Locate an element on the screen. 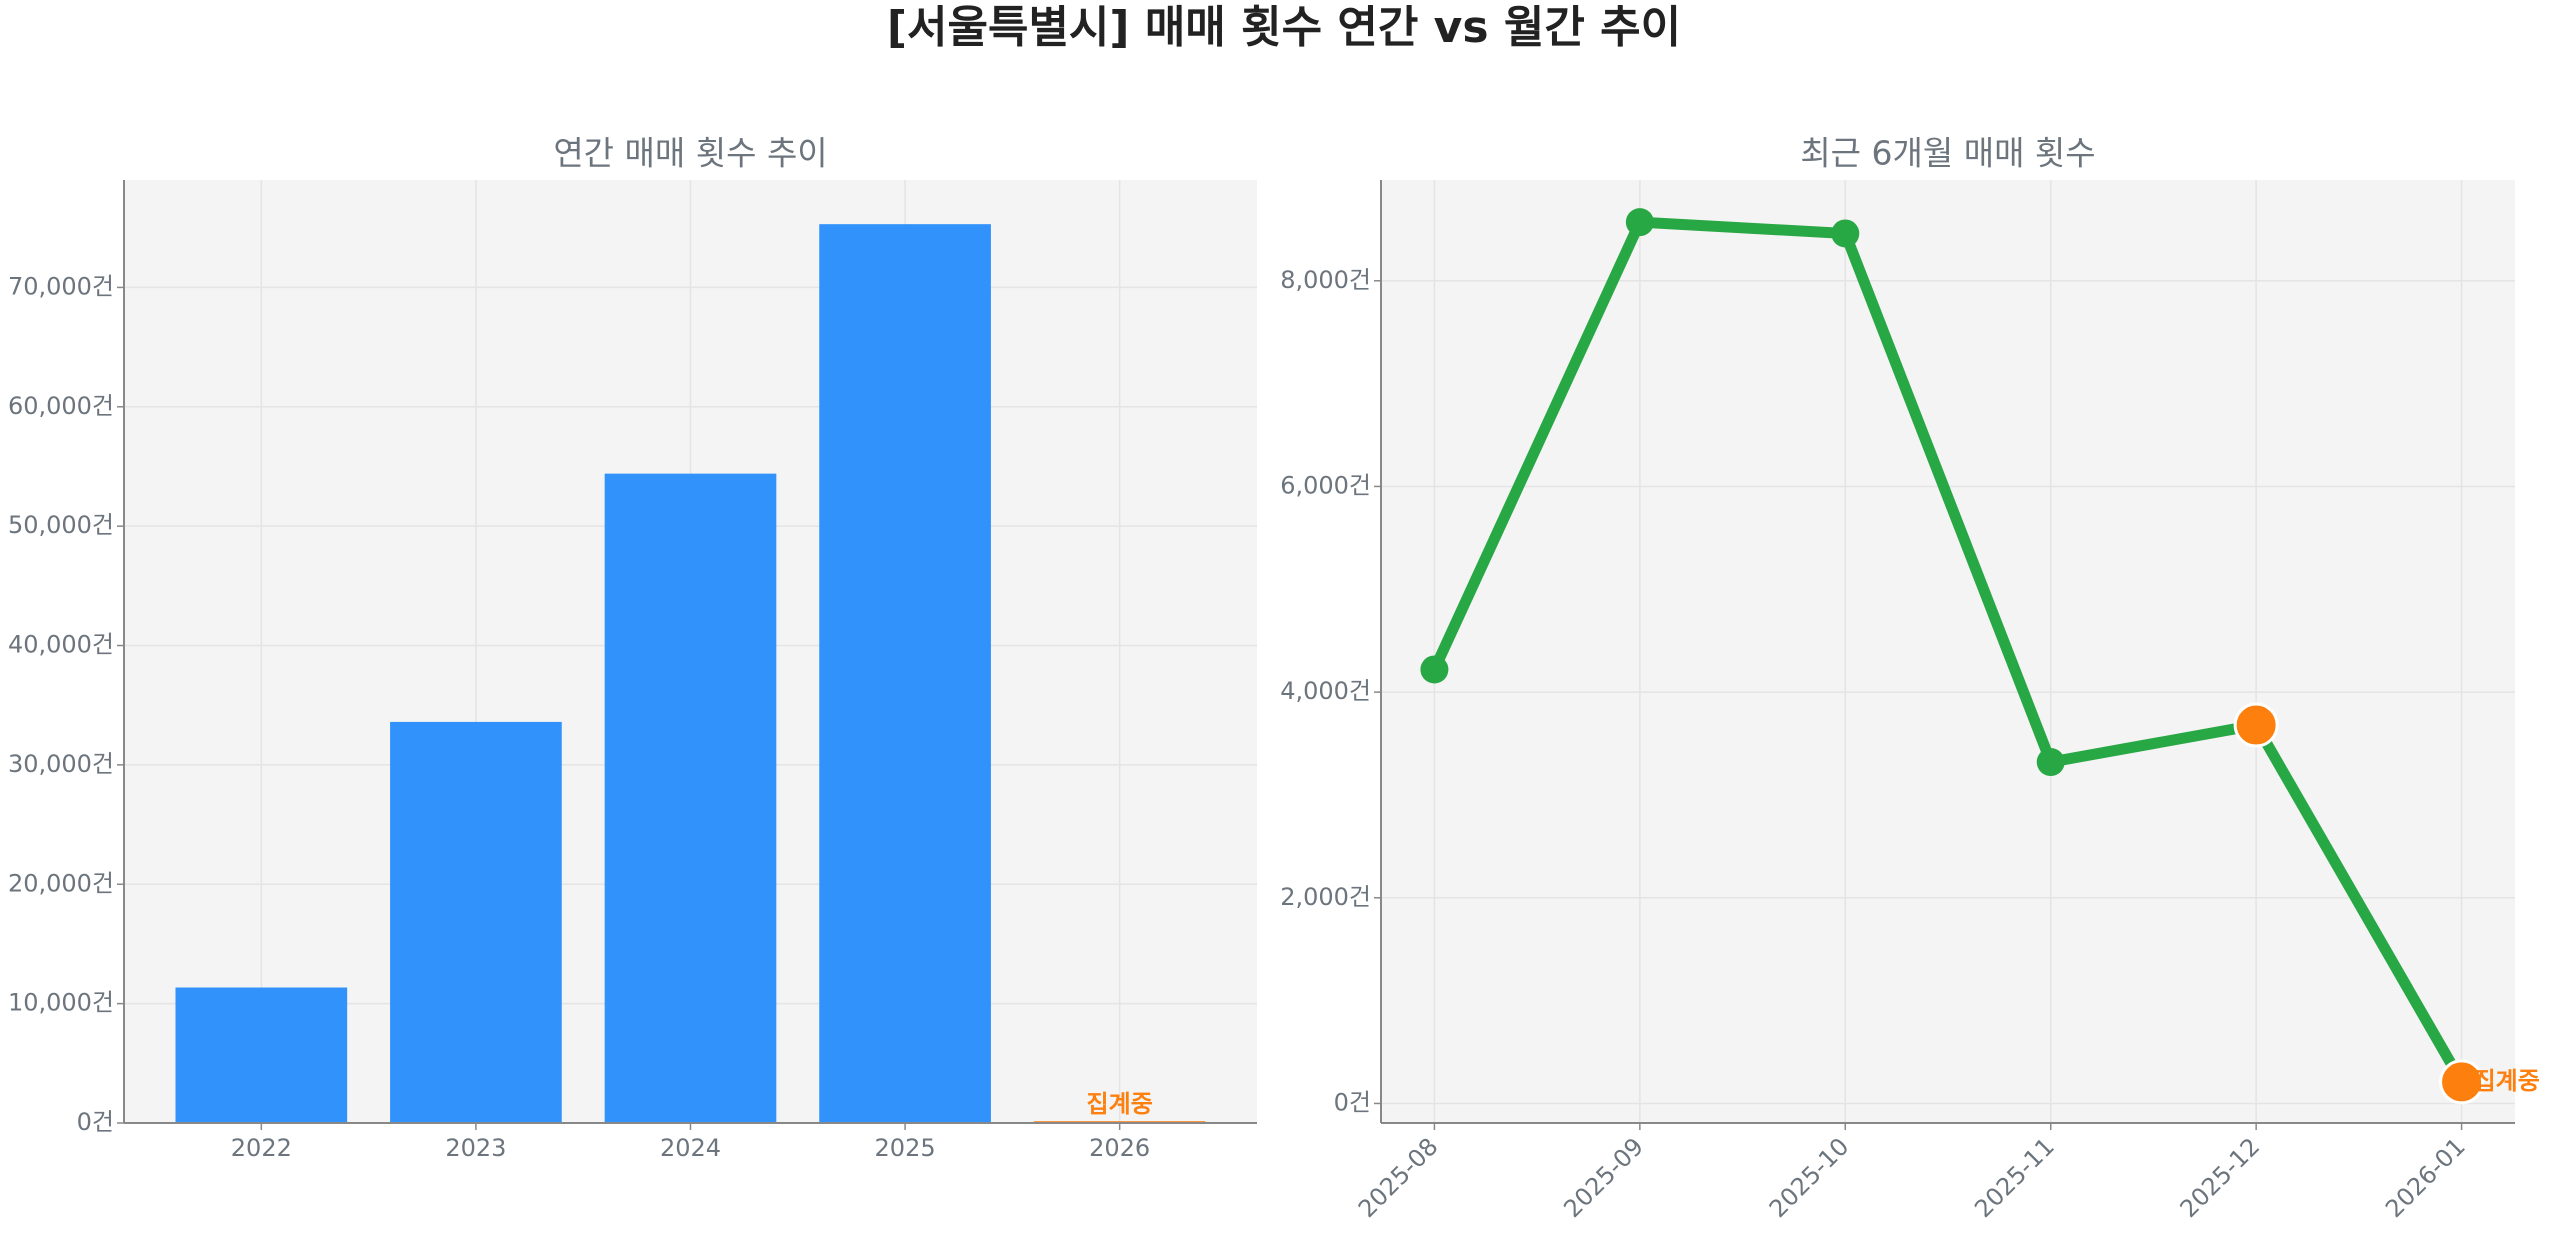 This screenshot has width=2560, height=1234. x-tick-label: 2025-12 is located at coordinates (2220, 1177).